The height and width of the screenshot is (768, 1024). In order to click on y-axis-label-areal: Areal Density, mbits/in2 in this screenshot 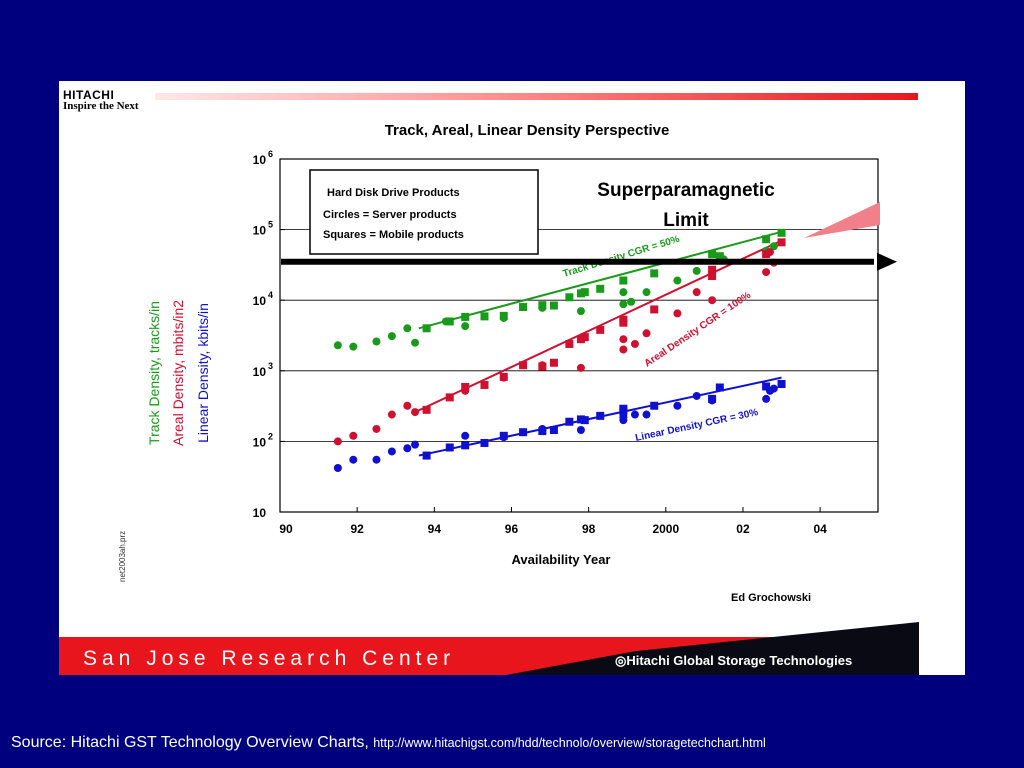, I will do `click(178, 373)`.